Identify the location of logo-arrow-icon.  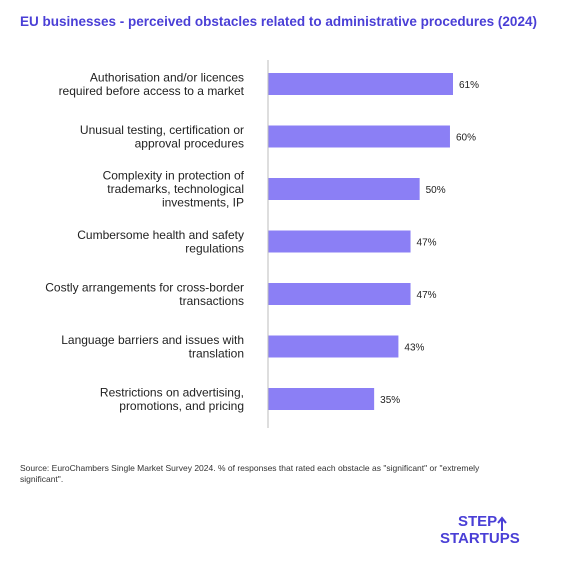
(502, 523).